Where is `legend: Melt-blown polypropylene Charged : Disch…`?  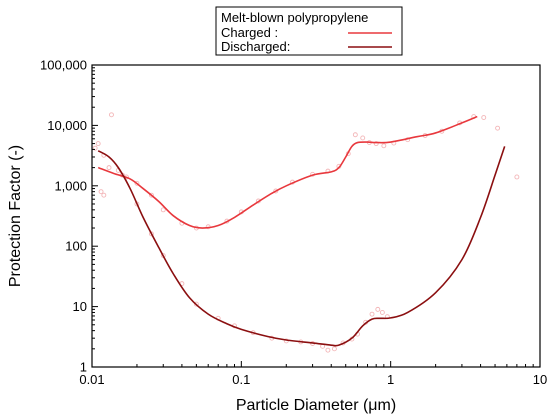
legend: Melt-blown polypropylene Charged : Disch… is located at coordinates (309, 31).